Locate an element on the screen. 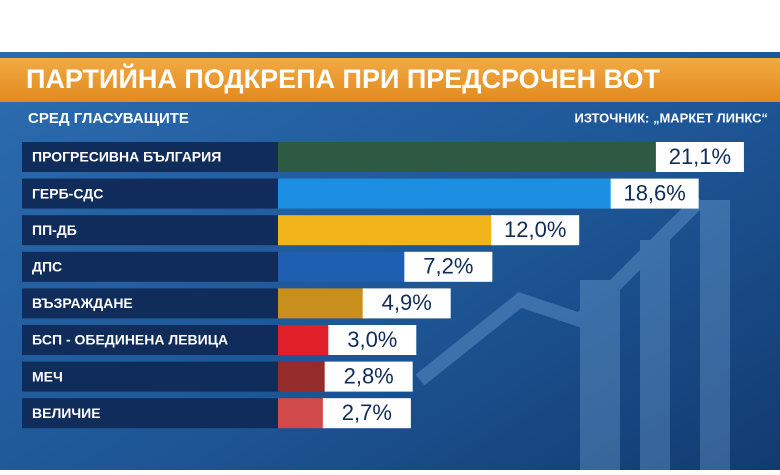  value-label: 21,1% is located at coordinates (700, 156).